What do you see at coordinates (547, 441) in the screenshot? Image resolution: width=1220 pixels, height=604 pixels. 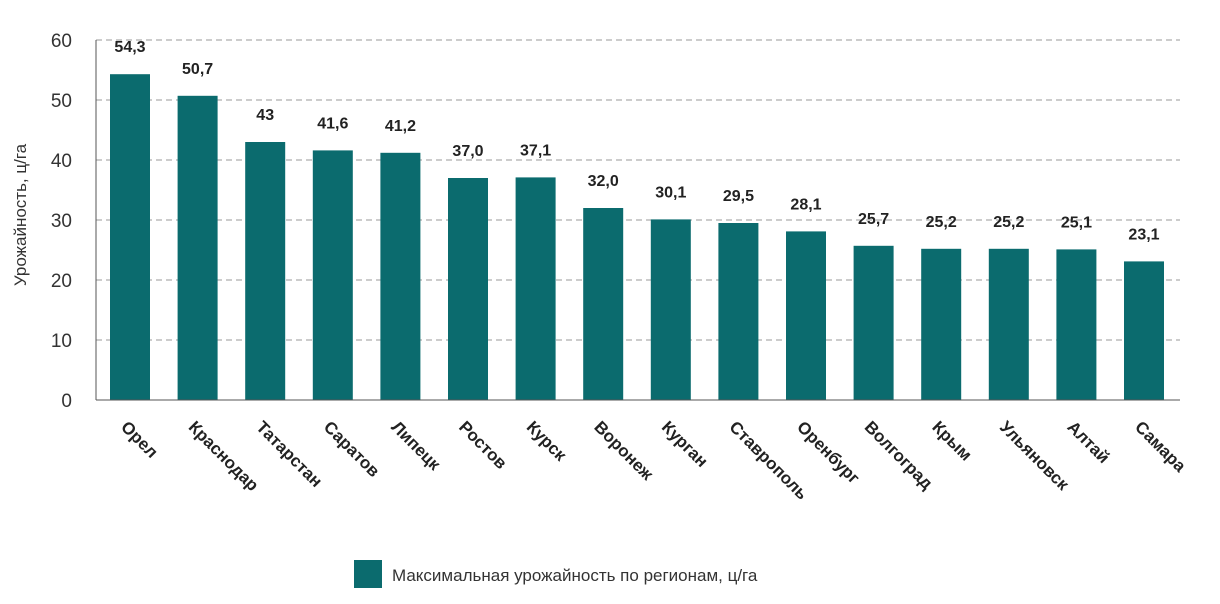 I see `category-label: Курск` at bounding box center [547, 441].